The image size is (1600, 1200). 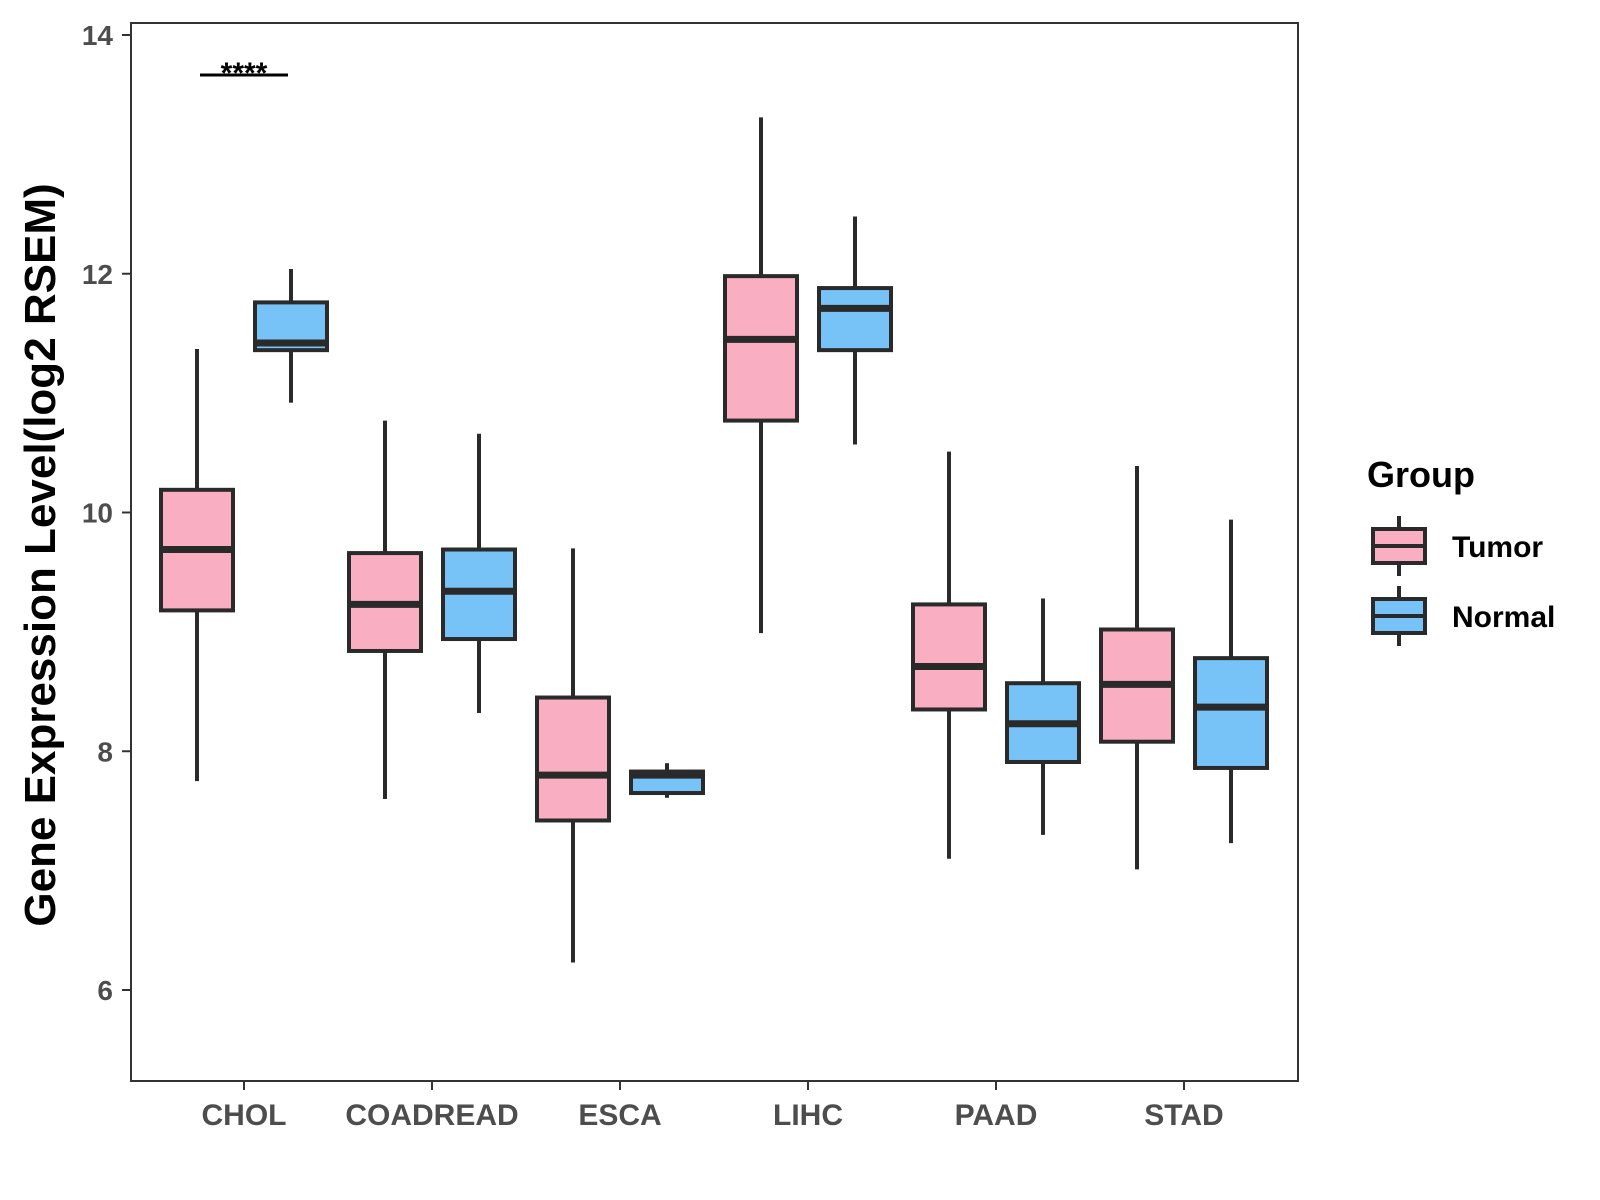 I want to click on box-tumor-chol, so click(x=197, y=565).